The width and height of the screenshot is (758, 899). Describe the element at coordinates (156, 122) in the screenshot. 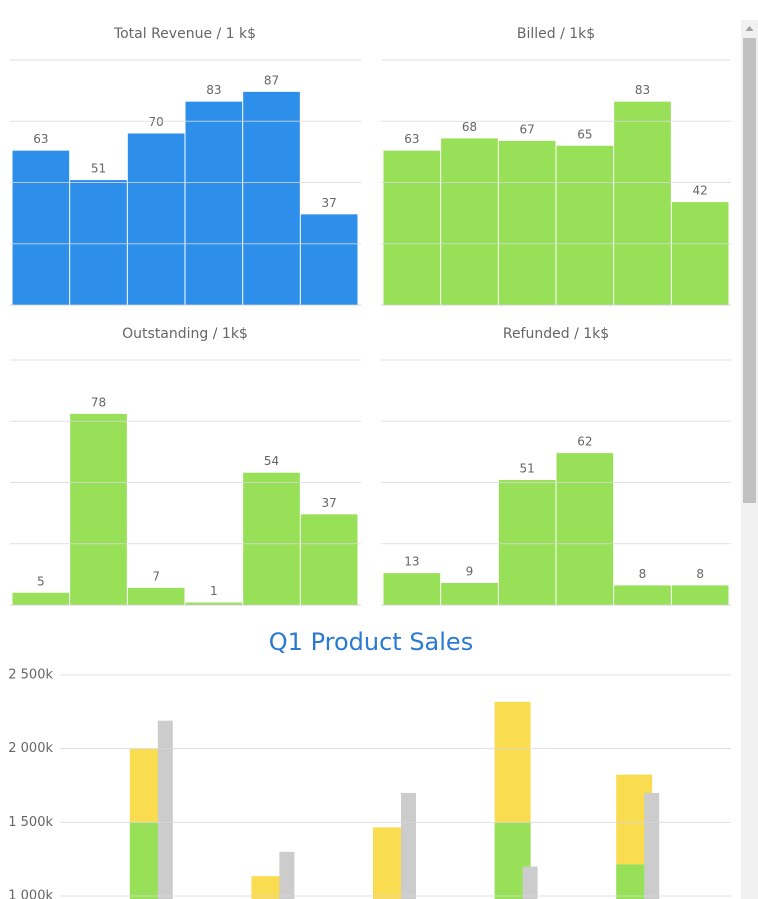

I see `data-label: 70` at that location.